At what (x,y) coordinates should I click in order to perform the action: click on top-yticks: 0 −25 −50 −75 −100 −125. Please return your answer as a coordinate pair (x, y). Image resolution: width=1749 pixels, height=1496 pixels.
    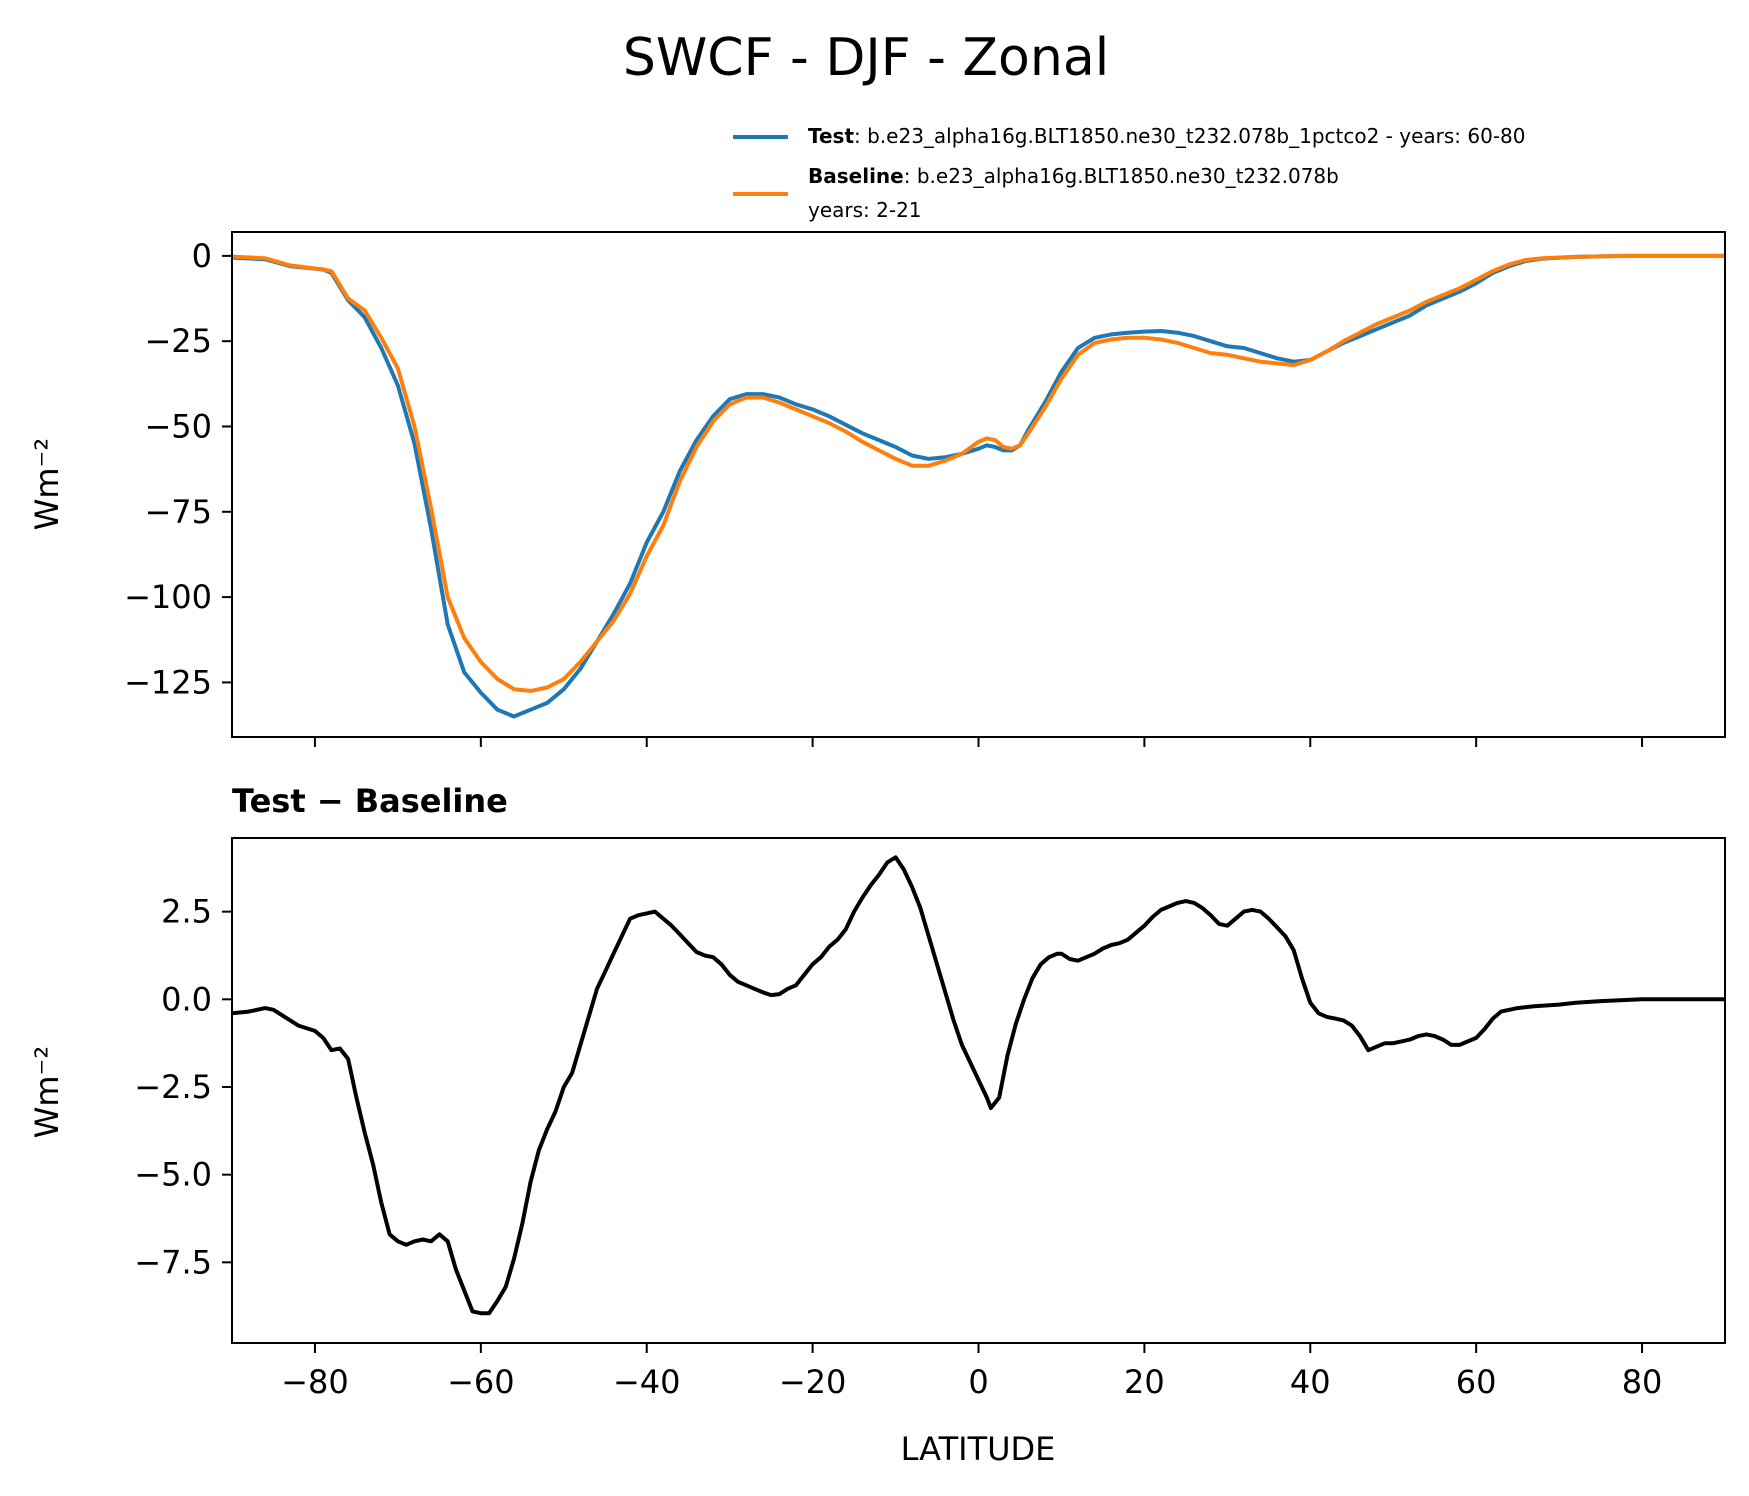
    Looking at the image, I should click on (178, 469).